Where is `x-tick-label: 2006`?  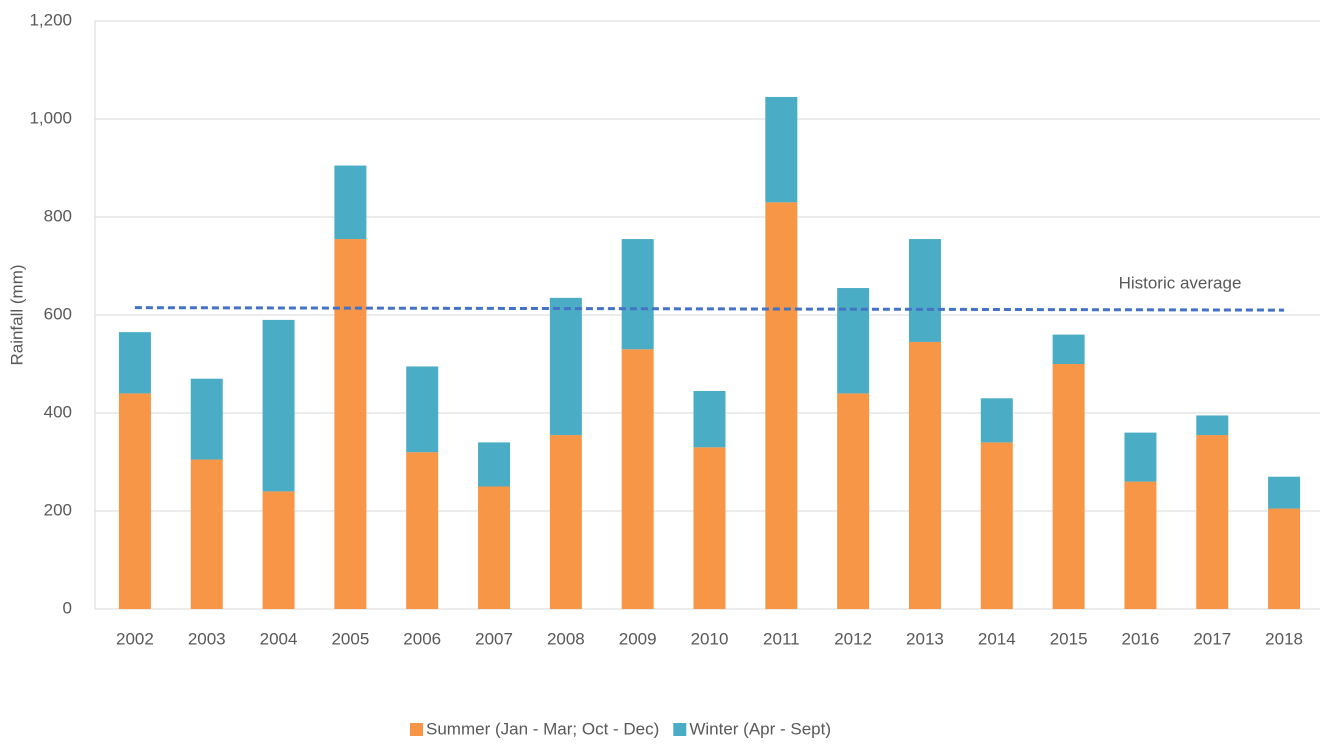 x-tick-label: 2006 is located at coordinates (422, 638).